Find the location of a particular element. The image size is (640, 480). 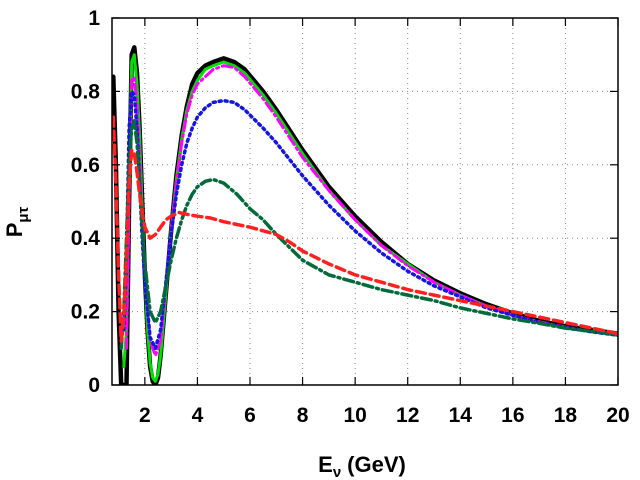

x-tick-label: 8 is located at coordinates (303, 415).